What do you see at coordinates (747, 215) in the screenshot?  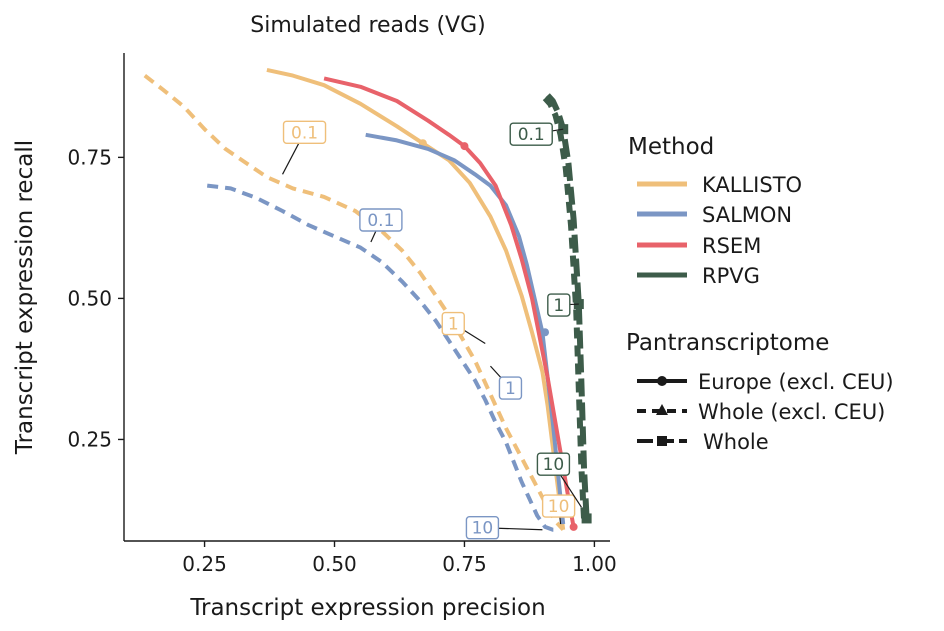 I see `legend-salmon-label: SALMON` at bounding box center [747, 215].